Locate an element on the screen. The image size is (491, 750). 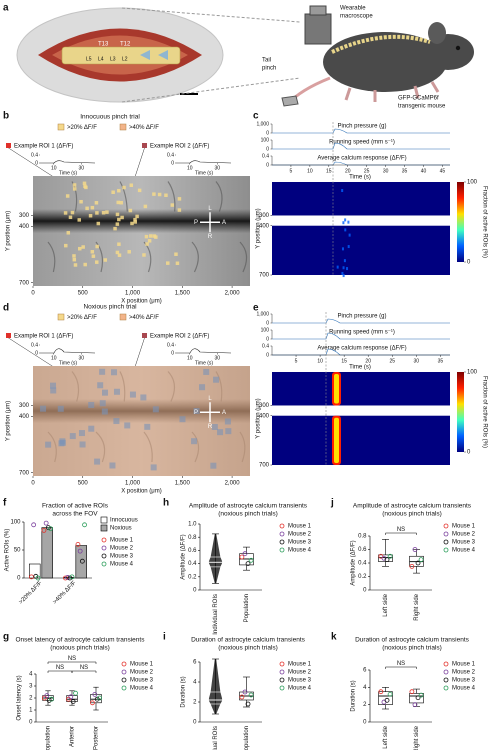
roi-marker is located at coordinates (8, 335).